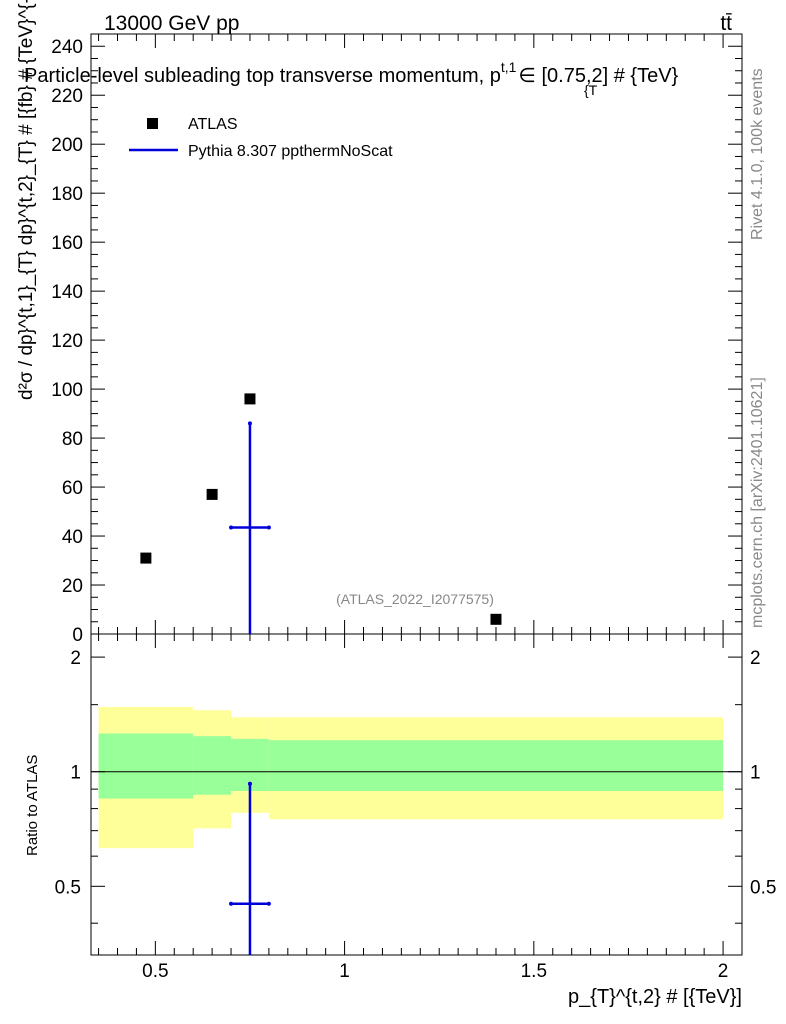 Image resolution: width=786 pixels, height=1024 pixels. What do you see at coordinates (171, 23) in the screenshot?
I see `energy-label: 13000 GeV pp` at bounding box center [171, 23].